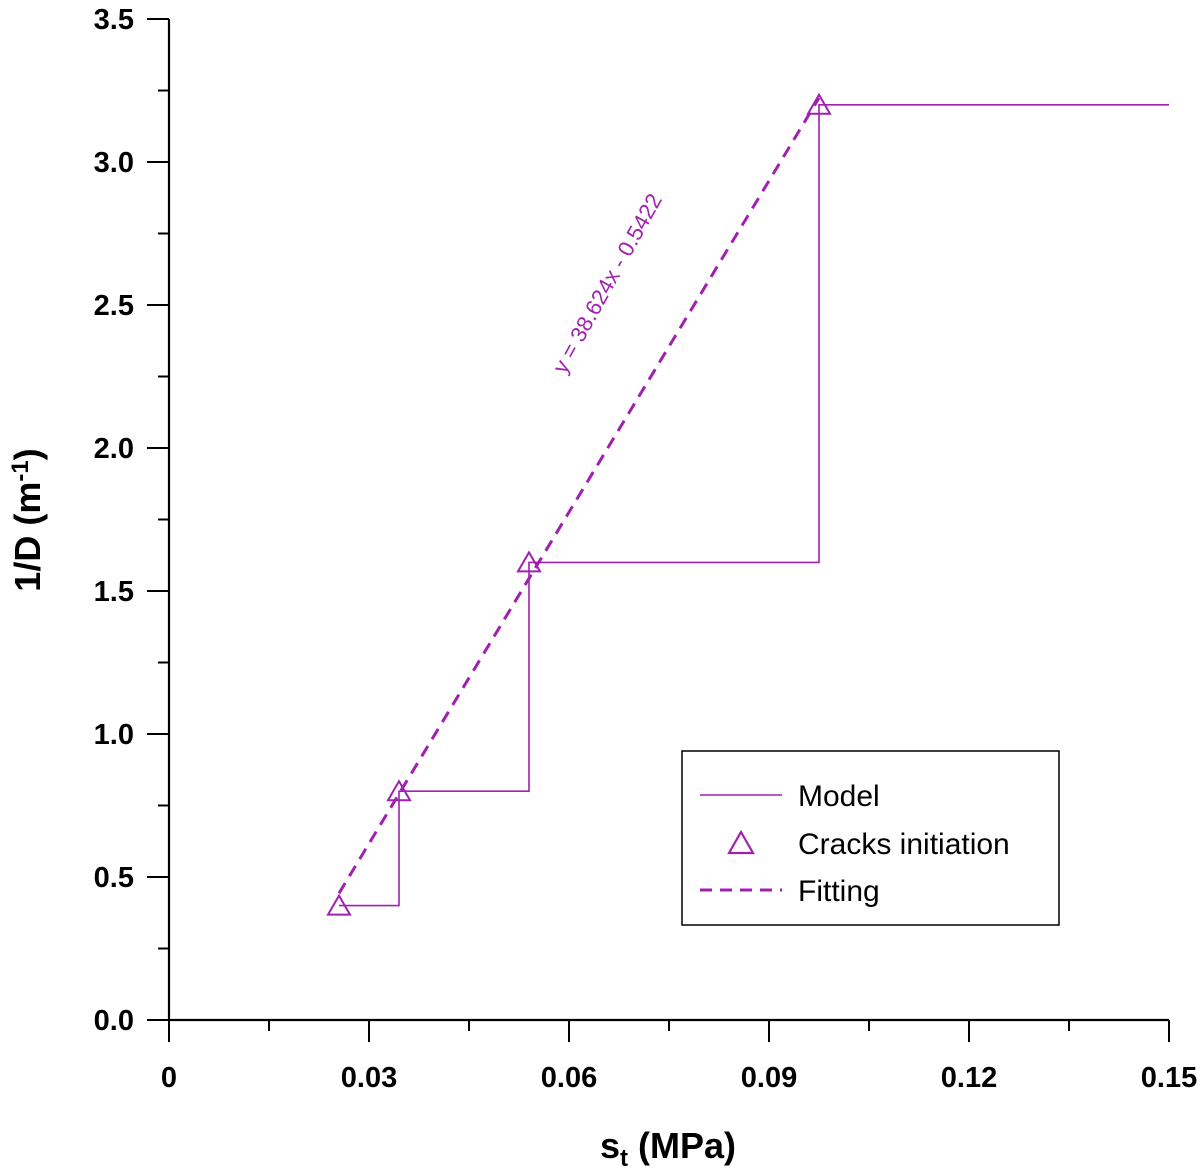 The width and height of the screenshot is (1204, 1174). What do you see at coordinates (769, 1078) in the screenshot?
I see `x-tick-label: 0.09` at bounding box center [769, 1078].